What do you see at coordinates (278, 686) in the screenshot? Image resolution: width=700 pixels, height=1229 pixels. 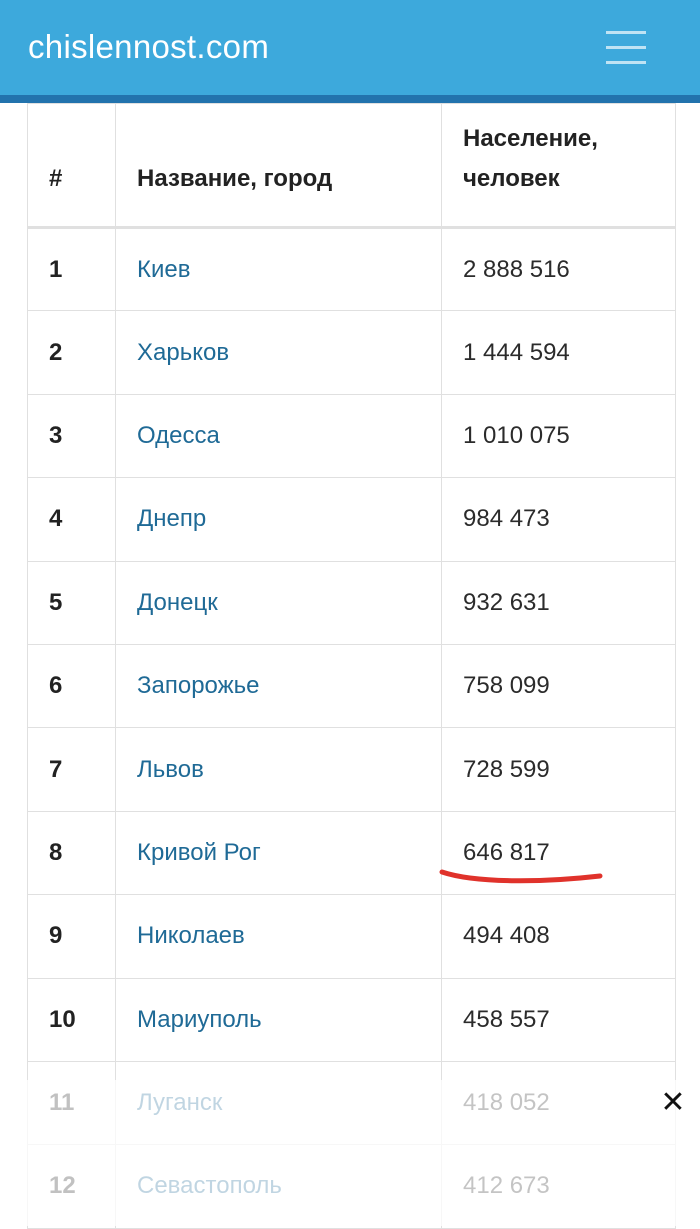 I see `city-cell: Запорожье` at bounding box center [278, 686].